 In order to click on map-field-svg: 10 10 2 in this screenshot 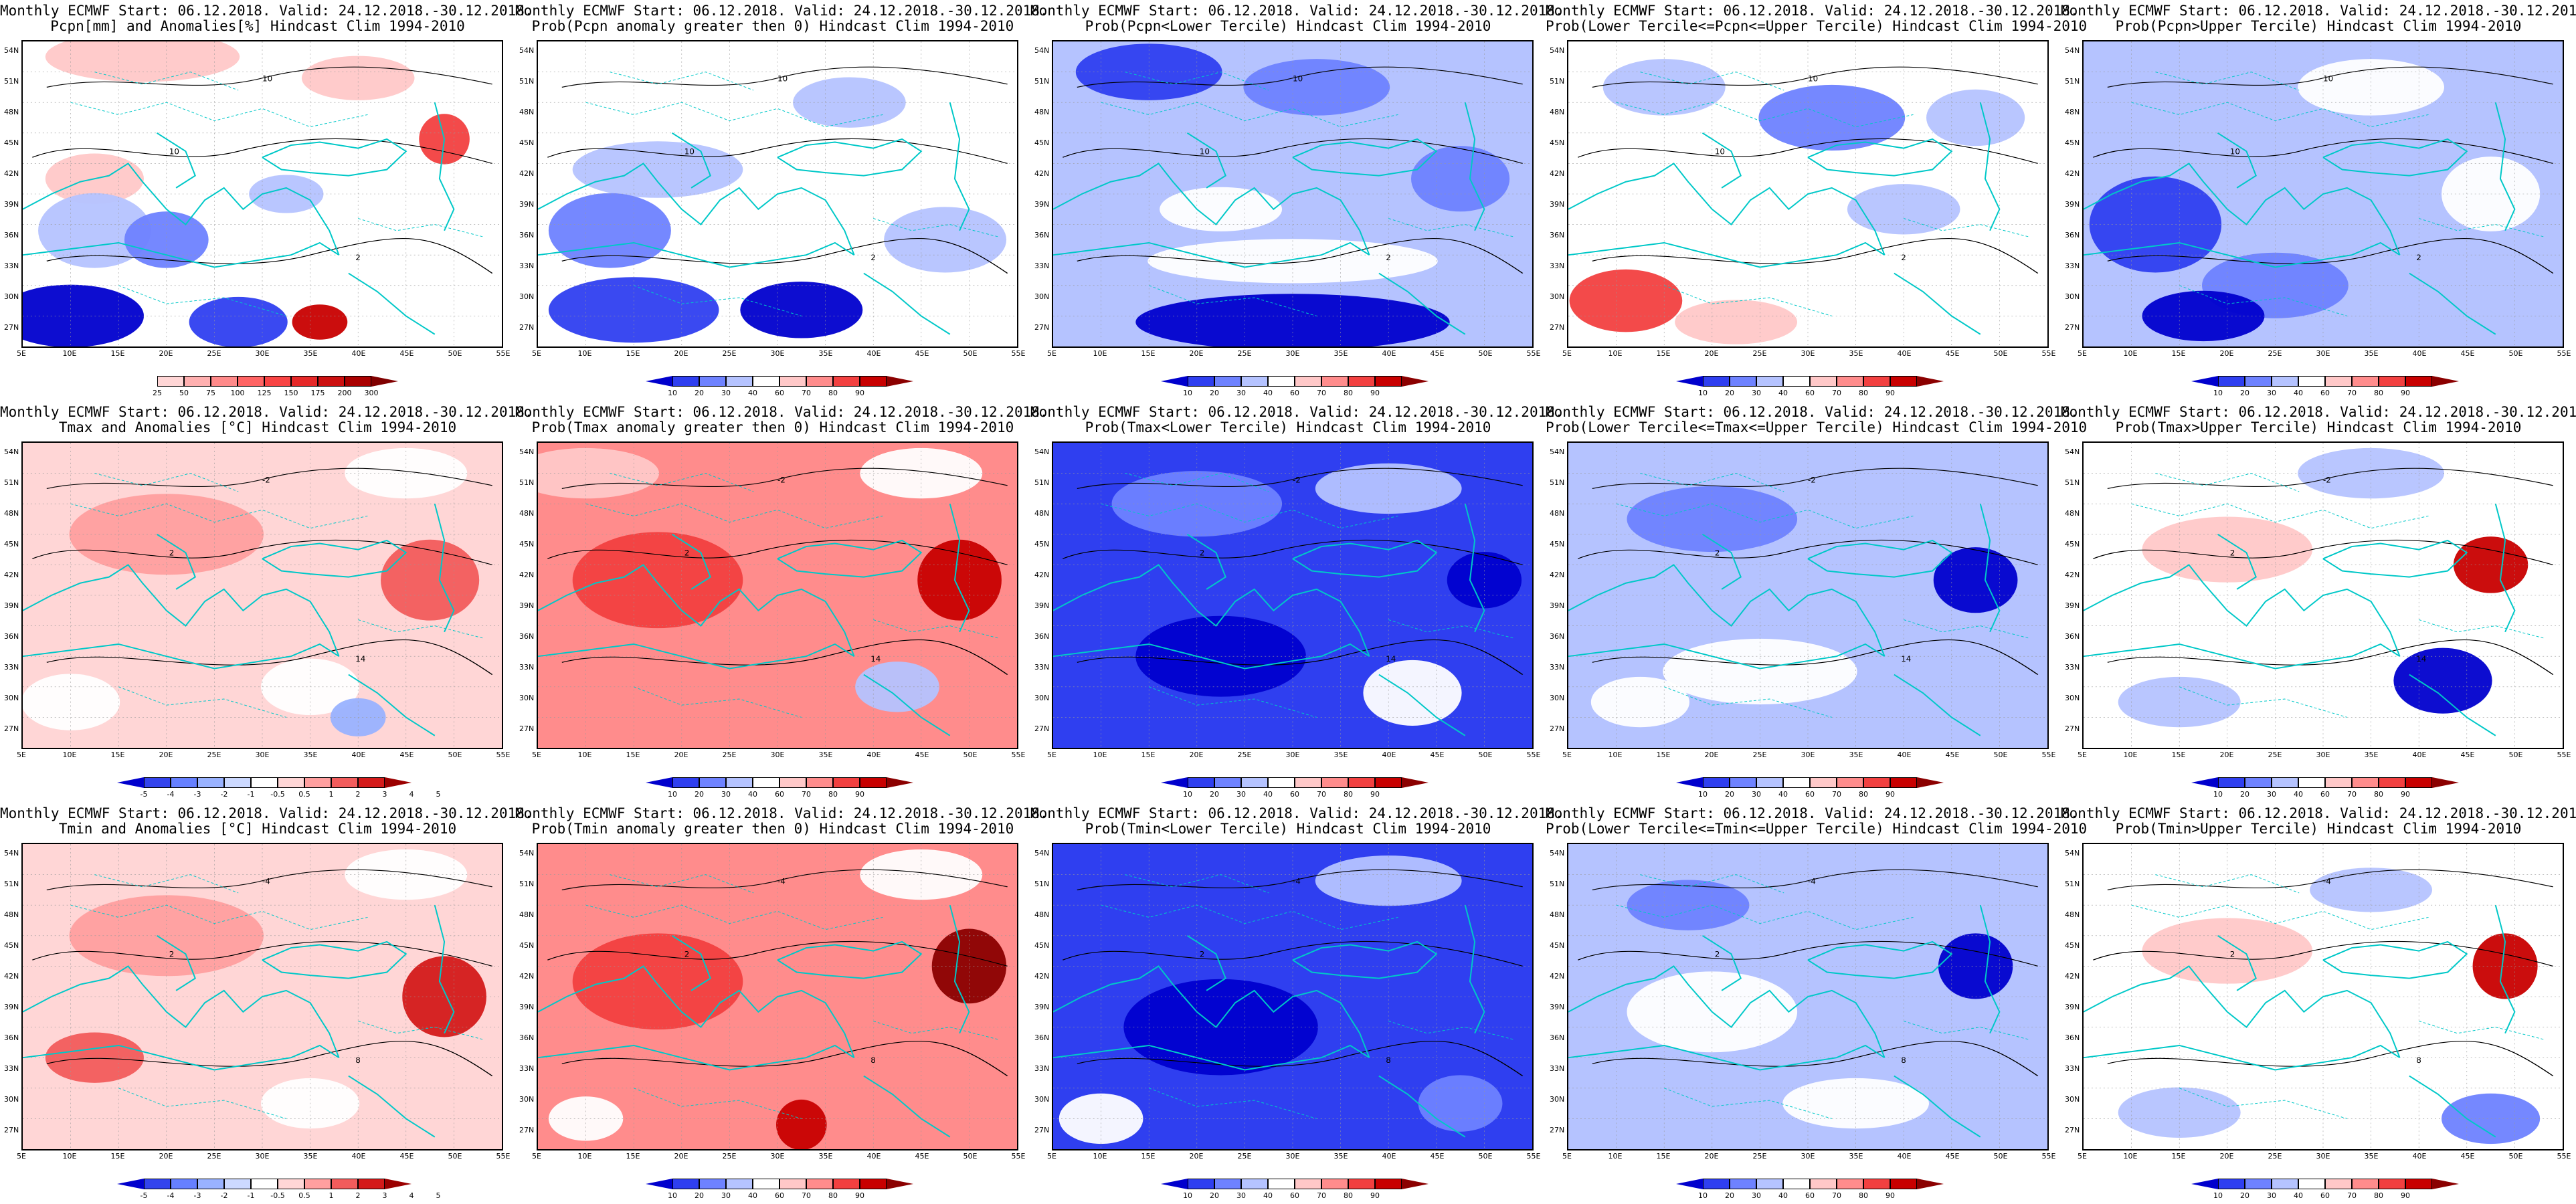, I will do `click(1808, 193)`.